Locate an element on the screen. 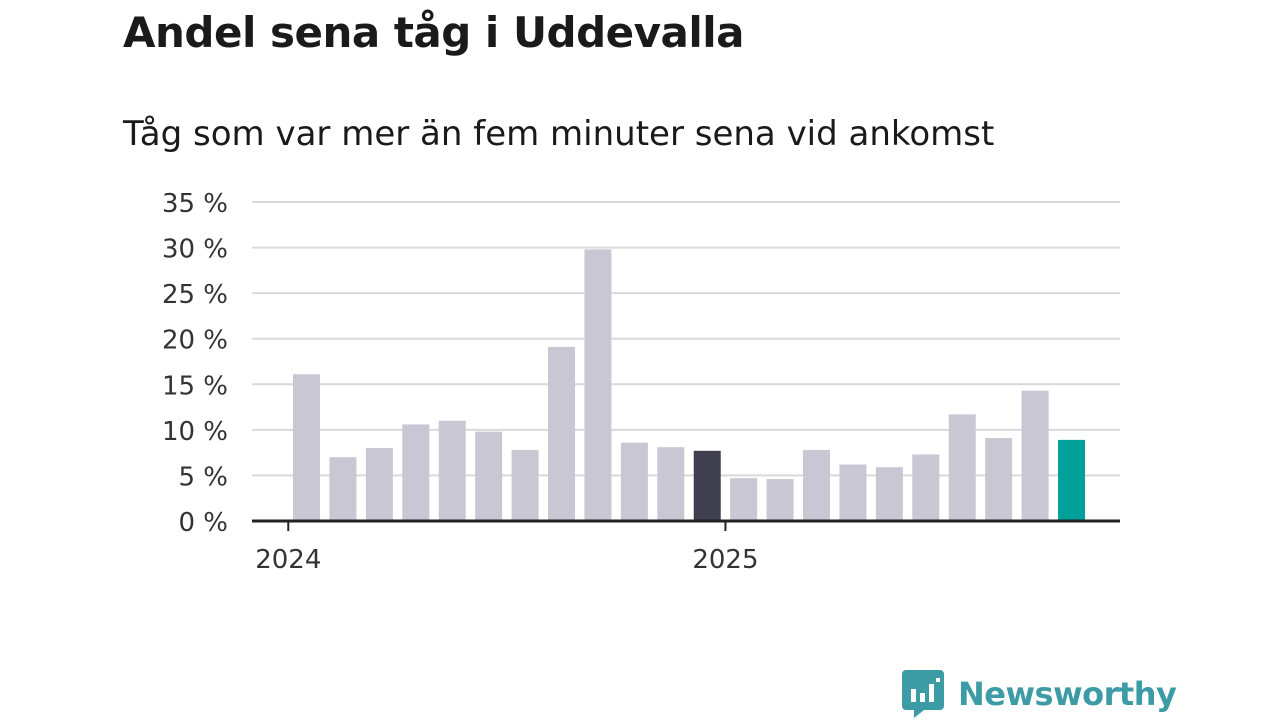  bar-2024-08: 2024-08: 19.1 % is located at coordinates (562, 433).